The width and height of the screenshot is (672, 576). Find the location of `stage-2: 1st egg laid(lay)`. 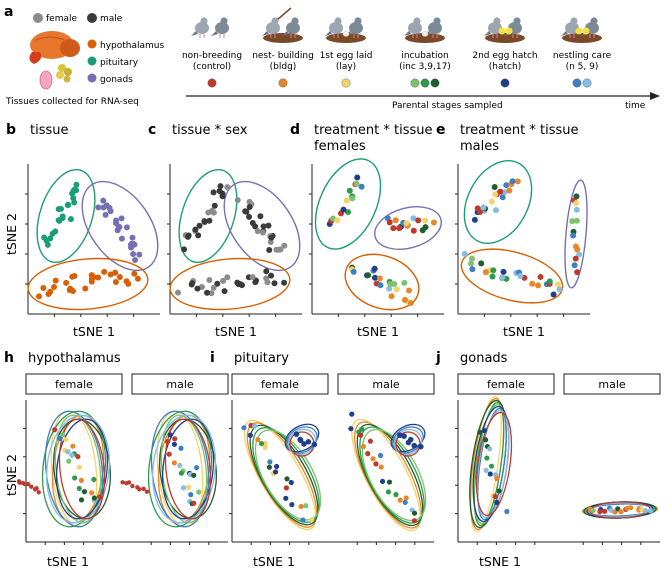

stage-2: 1st egg laid(lay) is located at coordinates (346, 52).